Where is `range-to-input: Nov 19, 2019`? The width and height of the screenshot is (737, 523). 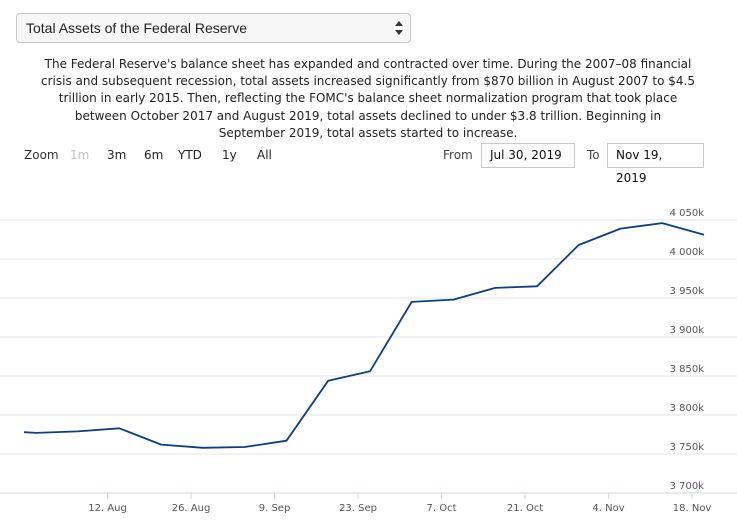
range-to-input: Nov 19, 2019 is located at coordinates (655, 164).